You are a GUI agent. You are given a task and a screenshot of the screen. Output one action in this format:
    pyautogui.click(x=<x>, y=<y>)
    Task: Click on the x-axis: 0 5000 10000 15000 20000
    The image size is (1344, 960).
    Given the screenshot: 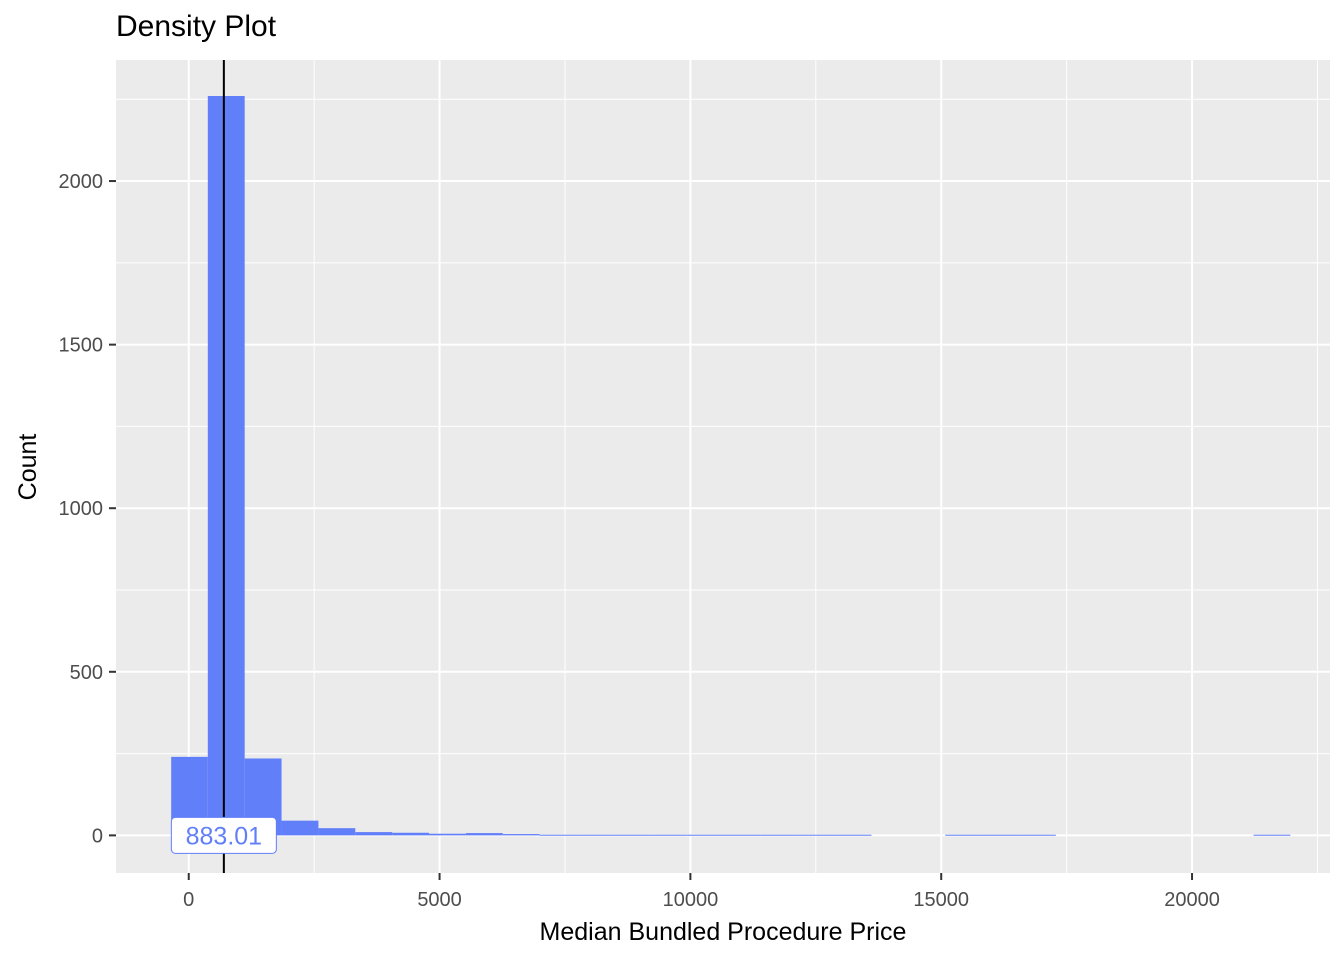 What is the action you would take?
    pyautogui.click(x=701, y=892)
    